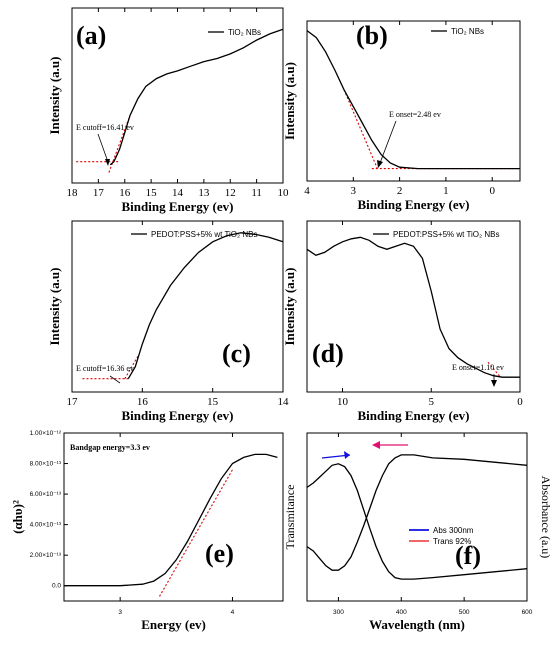 Image resolution: width=550 pixels, height=645 pixels. I want to click on y-tick-label: 6.00×10⁻¹³, so click(46, 494).